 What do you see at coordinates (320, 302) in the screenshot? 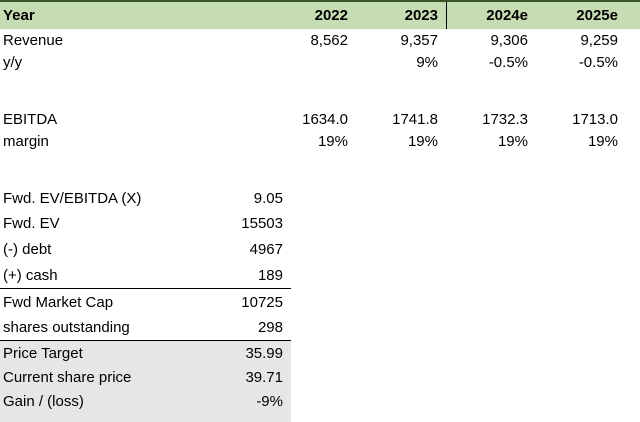
I see `row-fwd-market-cap: Fwd Market Cap 10725` at bounding box center [320, 302].